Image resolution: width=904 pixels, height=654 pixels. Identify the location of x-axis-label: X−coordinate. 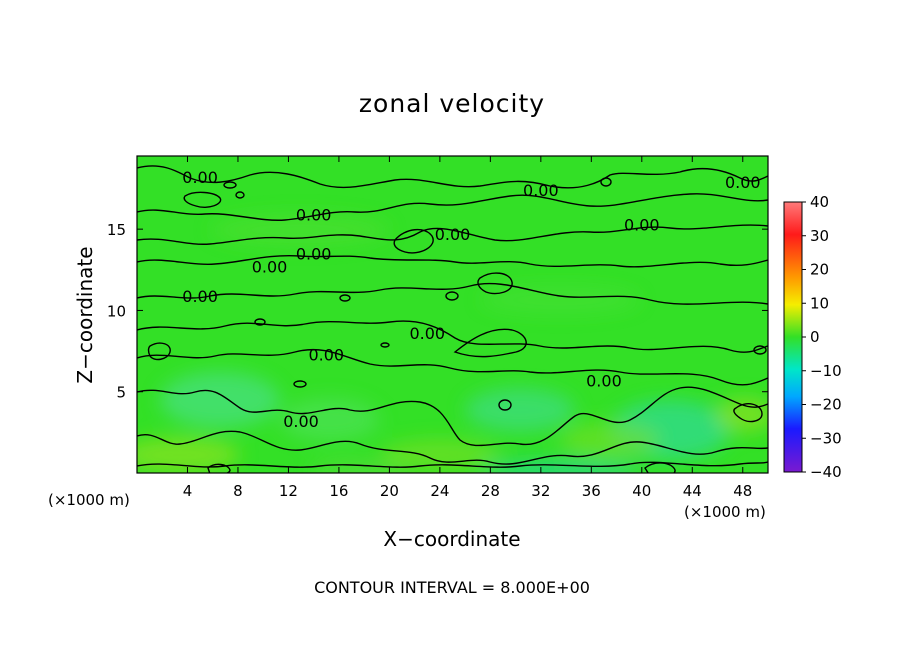
(451, 539).